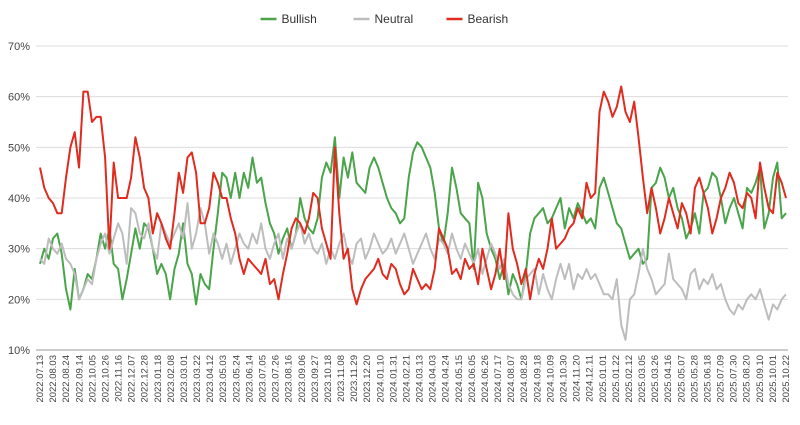  What do you see at coordinates (19, 300) in the screenshot?
I see `y-tick-label: 20%` at bounding box center [19, 300].